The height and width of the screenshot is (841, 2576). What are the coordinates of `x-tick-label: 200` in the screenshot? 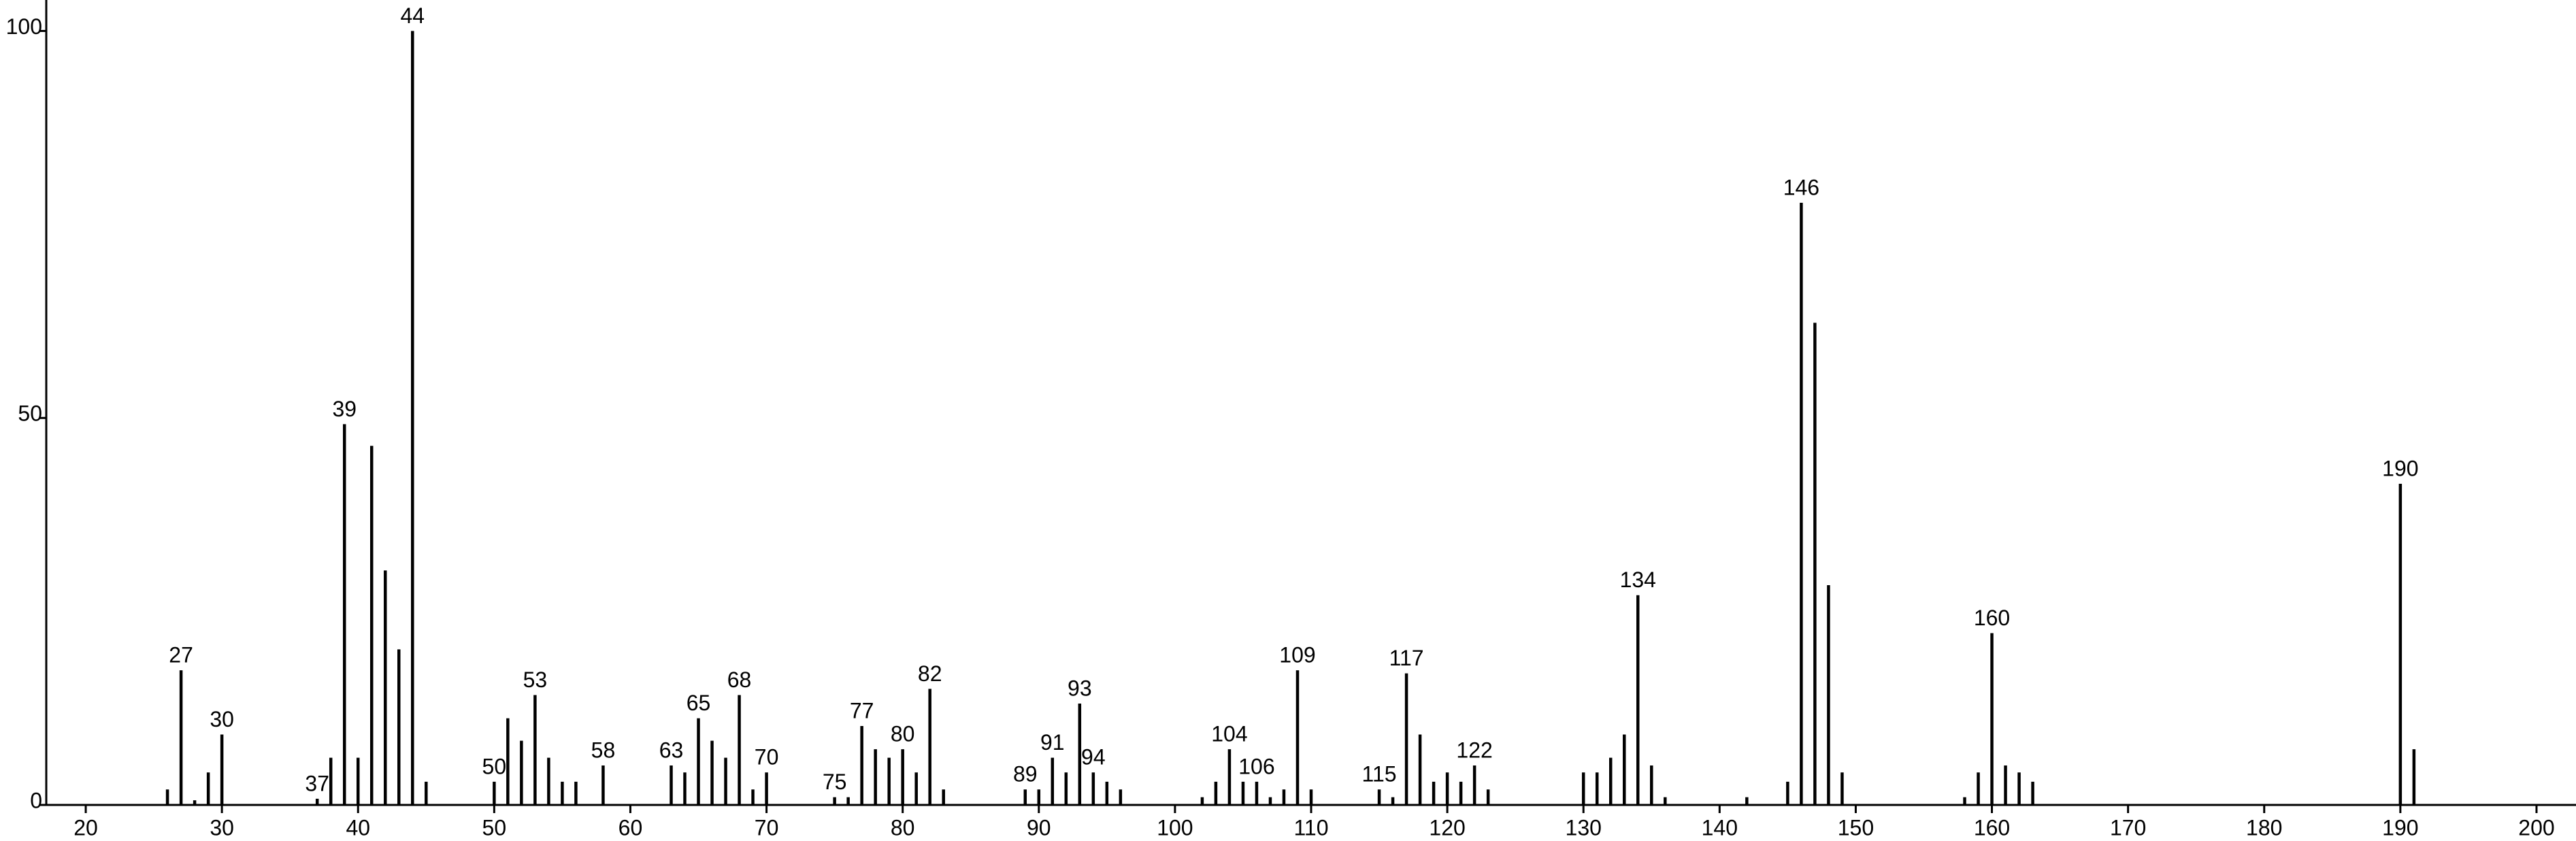 It's located at (2536, 827).